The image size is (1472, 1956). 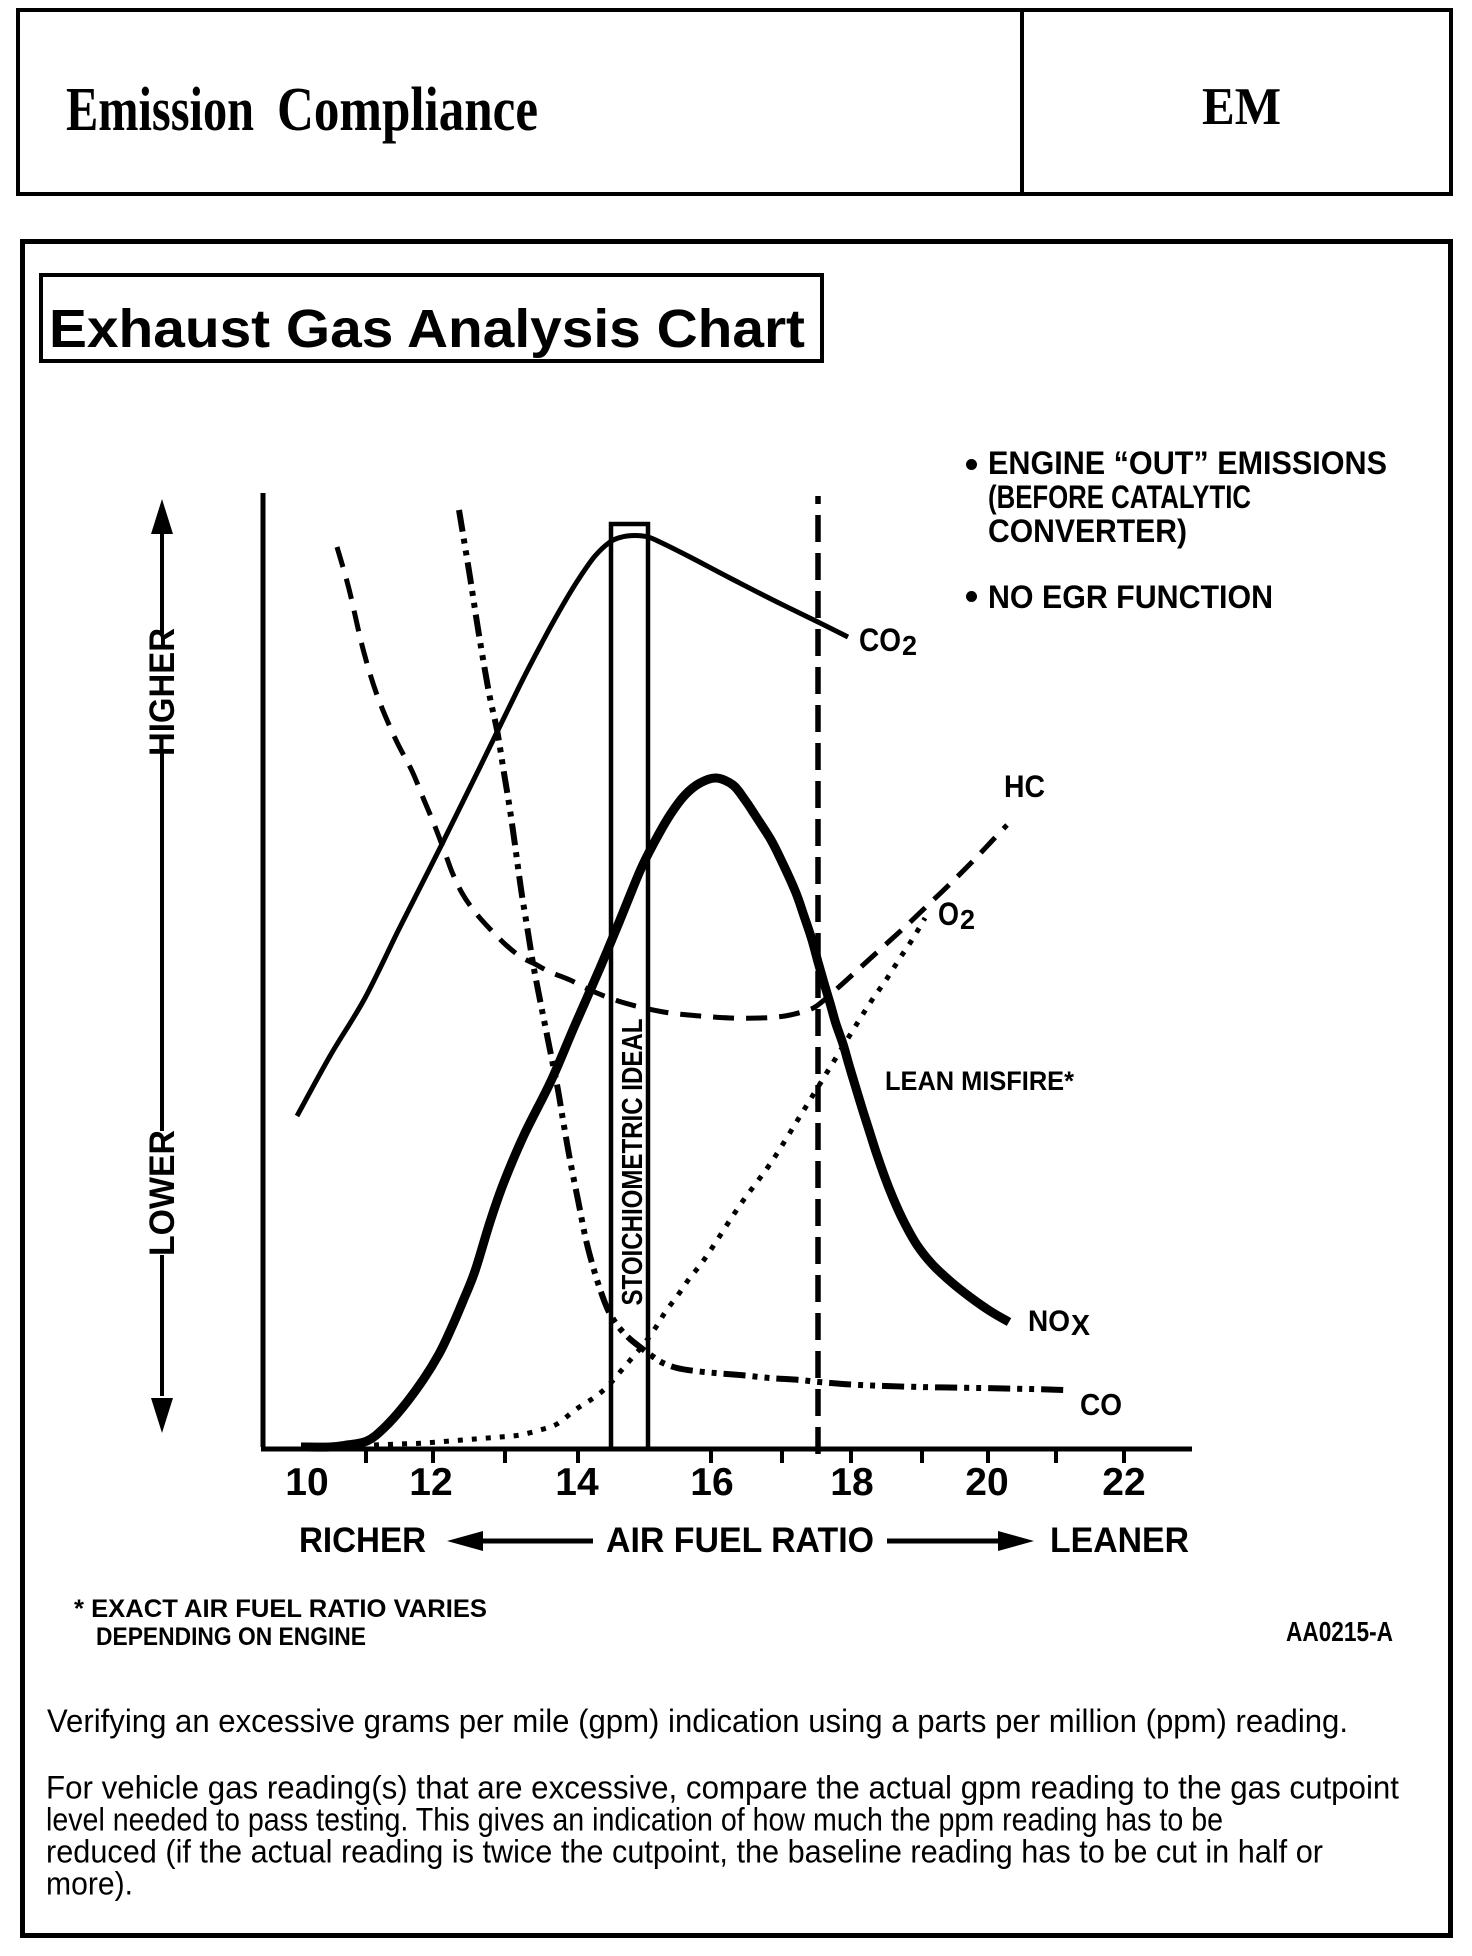 I want to click on svg-text: Compliance, so click(x=407, y=110).